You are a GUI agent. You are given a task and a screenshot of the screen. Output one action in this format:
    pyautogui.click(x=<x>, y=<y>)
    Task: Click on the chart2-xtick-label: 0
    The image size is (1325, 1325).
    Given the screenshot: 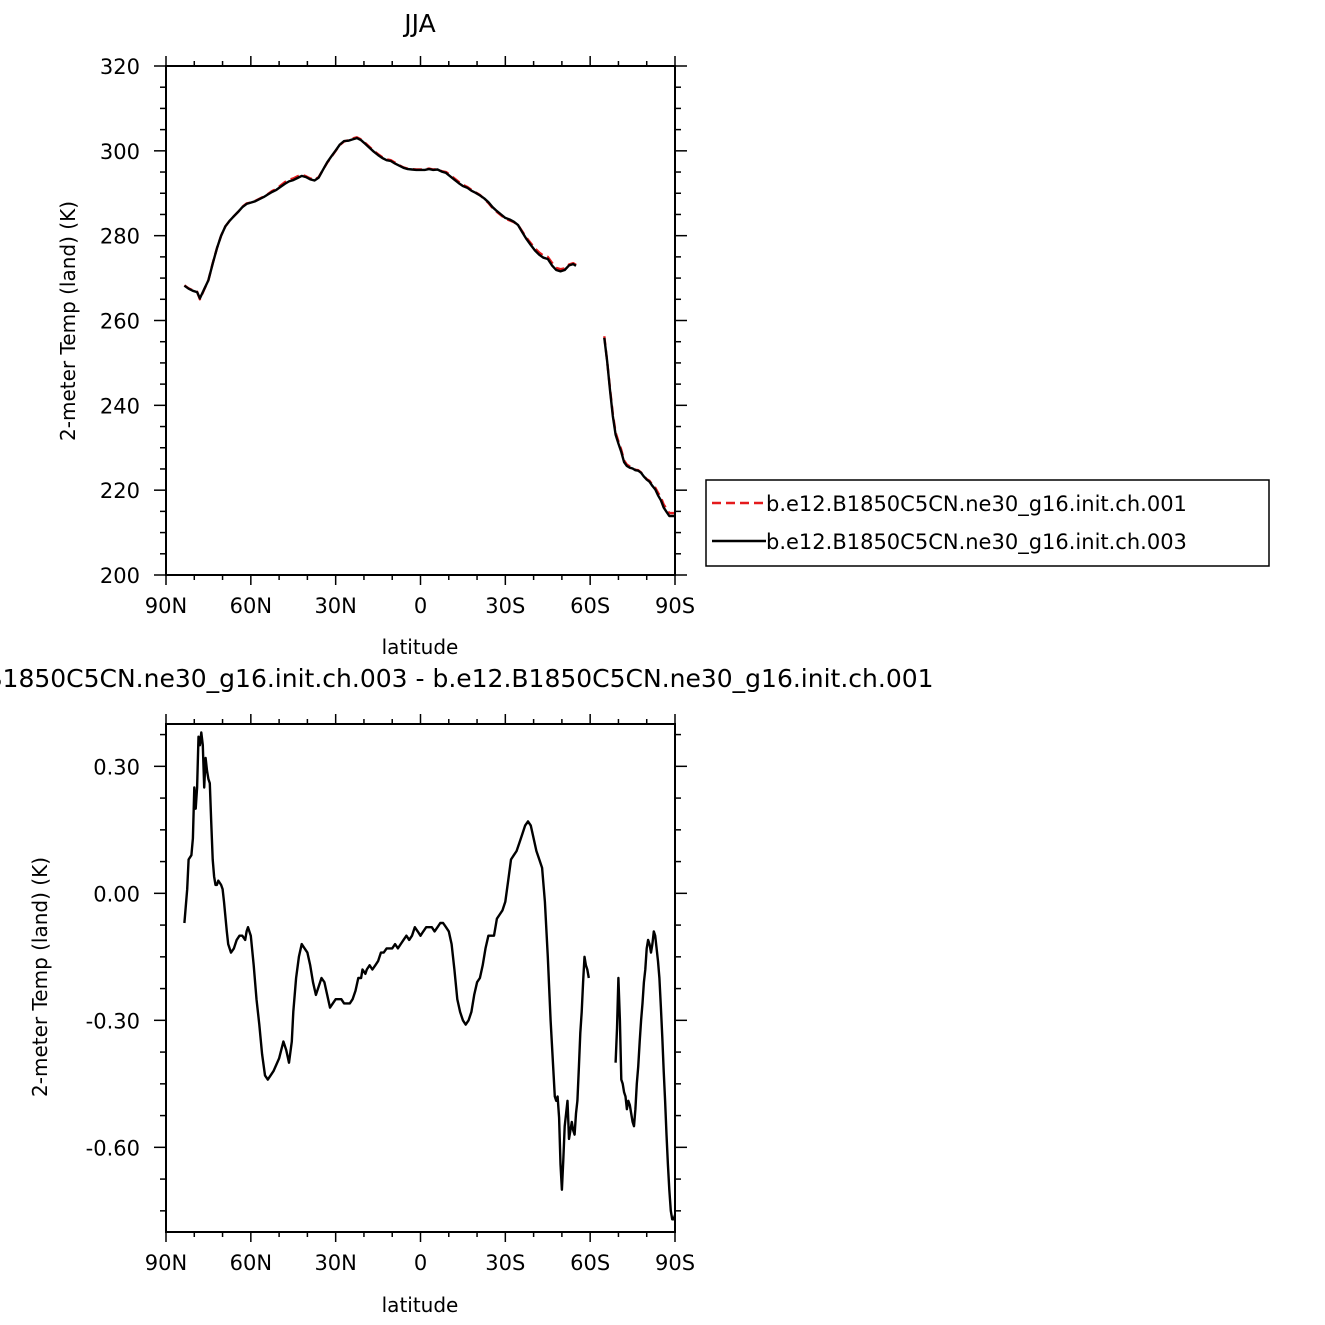 What is the action you would take?
    pyautogui.click(x=420, y=1263)
    